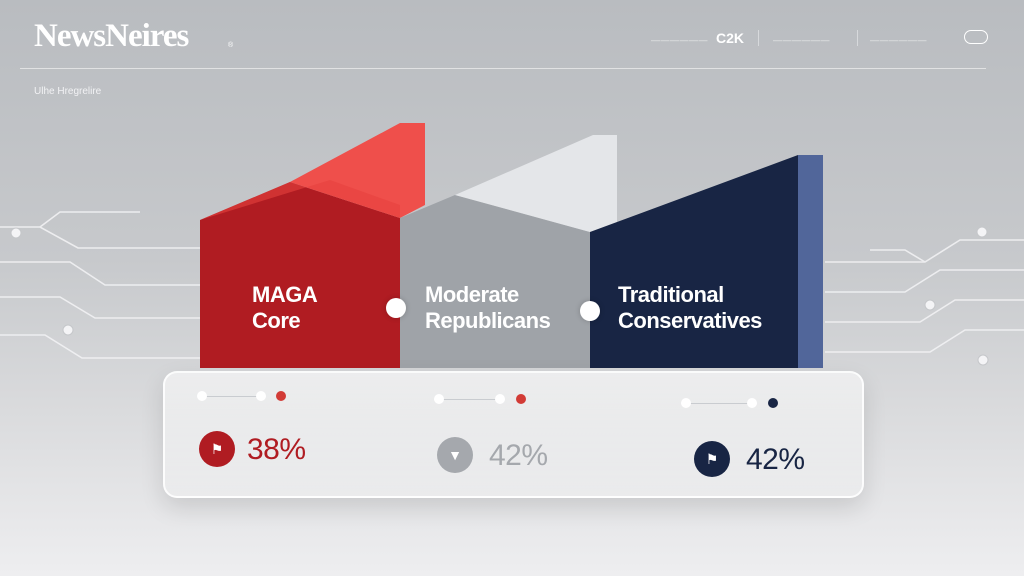 The height and width of the screenshot is (576, 1024). I want to click on chevron-down-icon: ▼, so click(455, 455).